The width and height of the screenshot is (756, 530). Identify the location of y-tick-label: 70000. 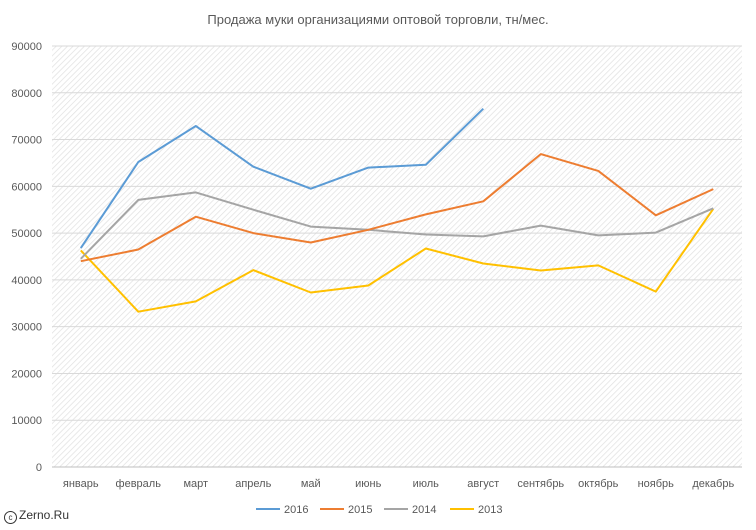
(26, 141).